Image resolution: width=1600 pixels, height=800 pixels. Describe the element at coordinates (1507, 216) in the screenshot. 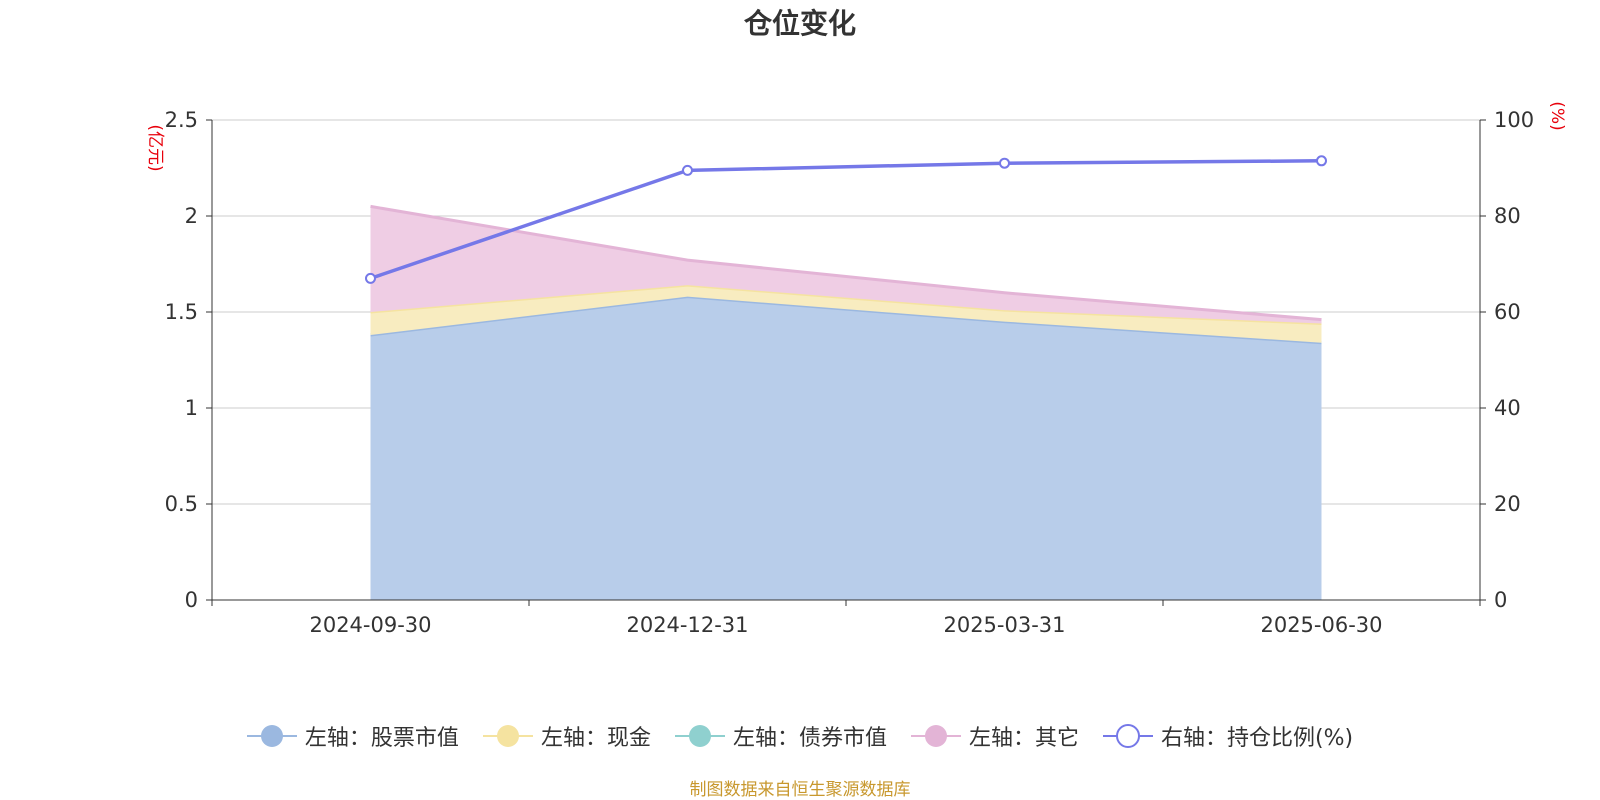

I see `right-axis-tick-label-4: 80` at that location.